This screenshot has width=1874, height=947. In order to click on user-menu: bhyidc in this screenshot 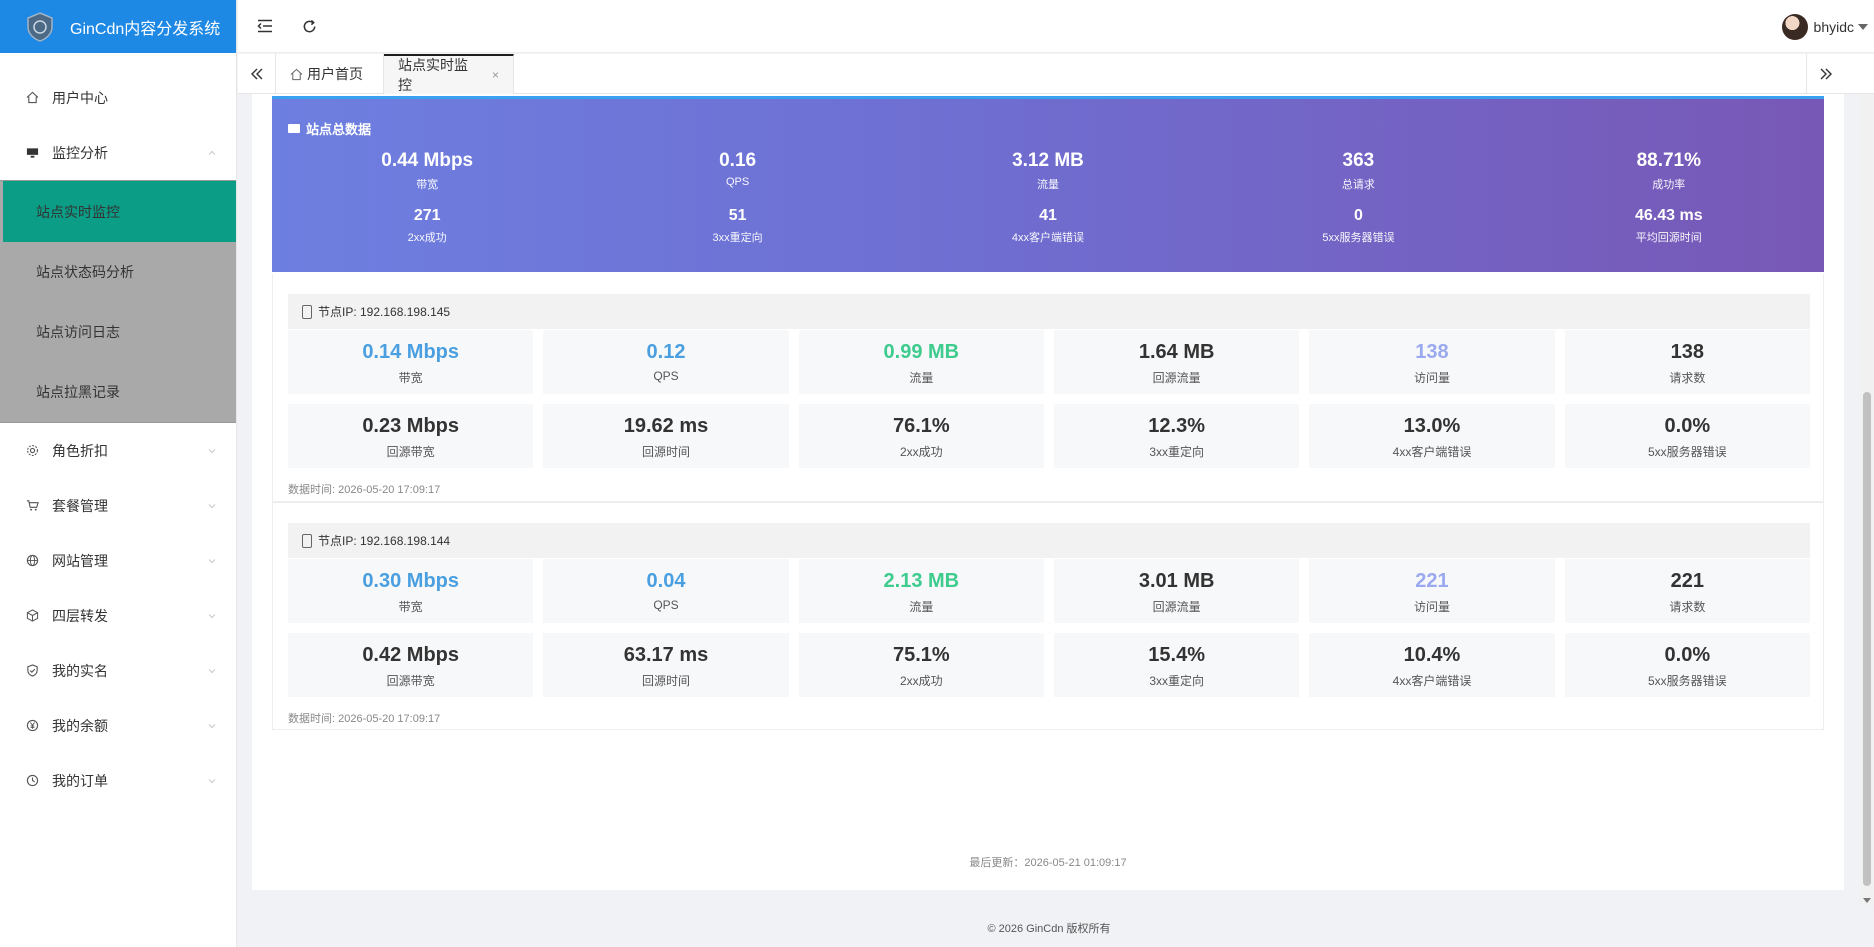, I will do `click(1824, 27)`.